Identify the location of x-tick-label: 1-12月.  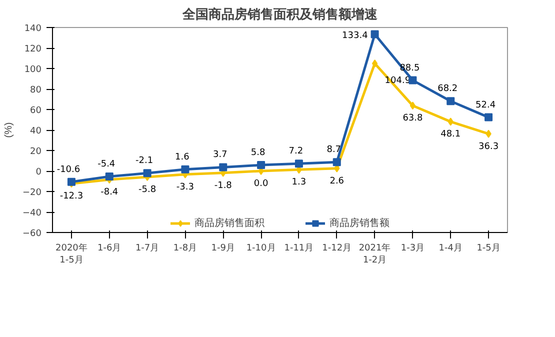
(337, 249).